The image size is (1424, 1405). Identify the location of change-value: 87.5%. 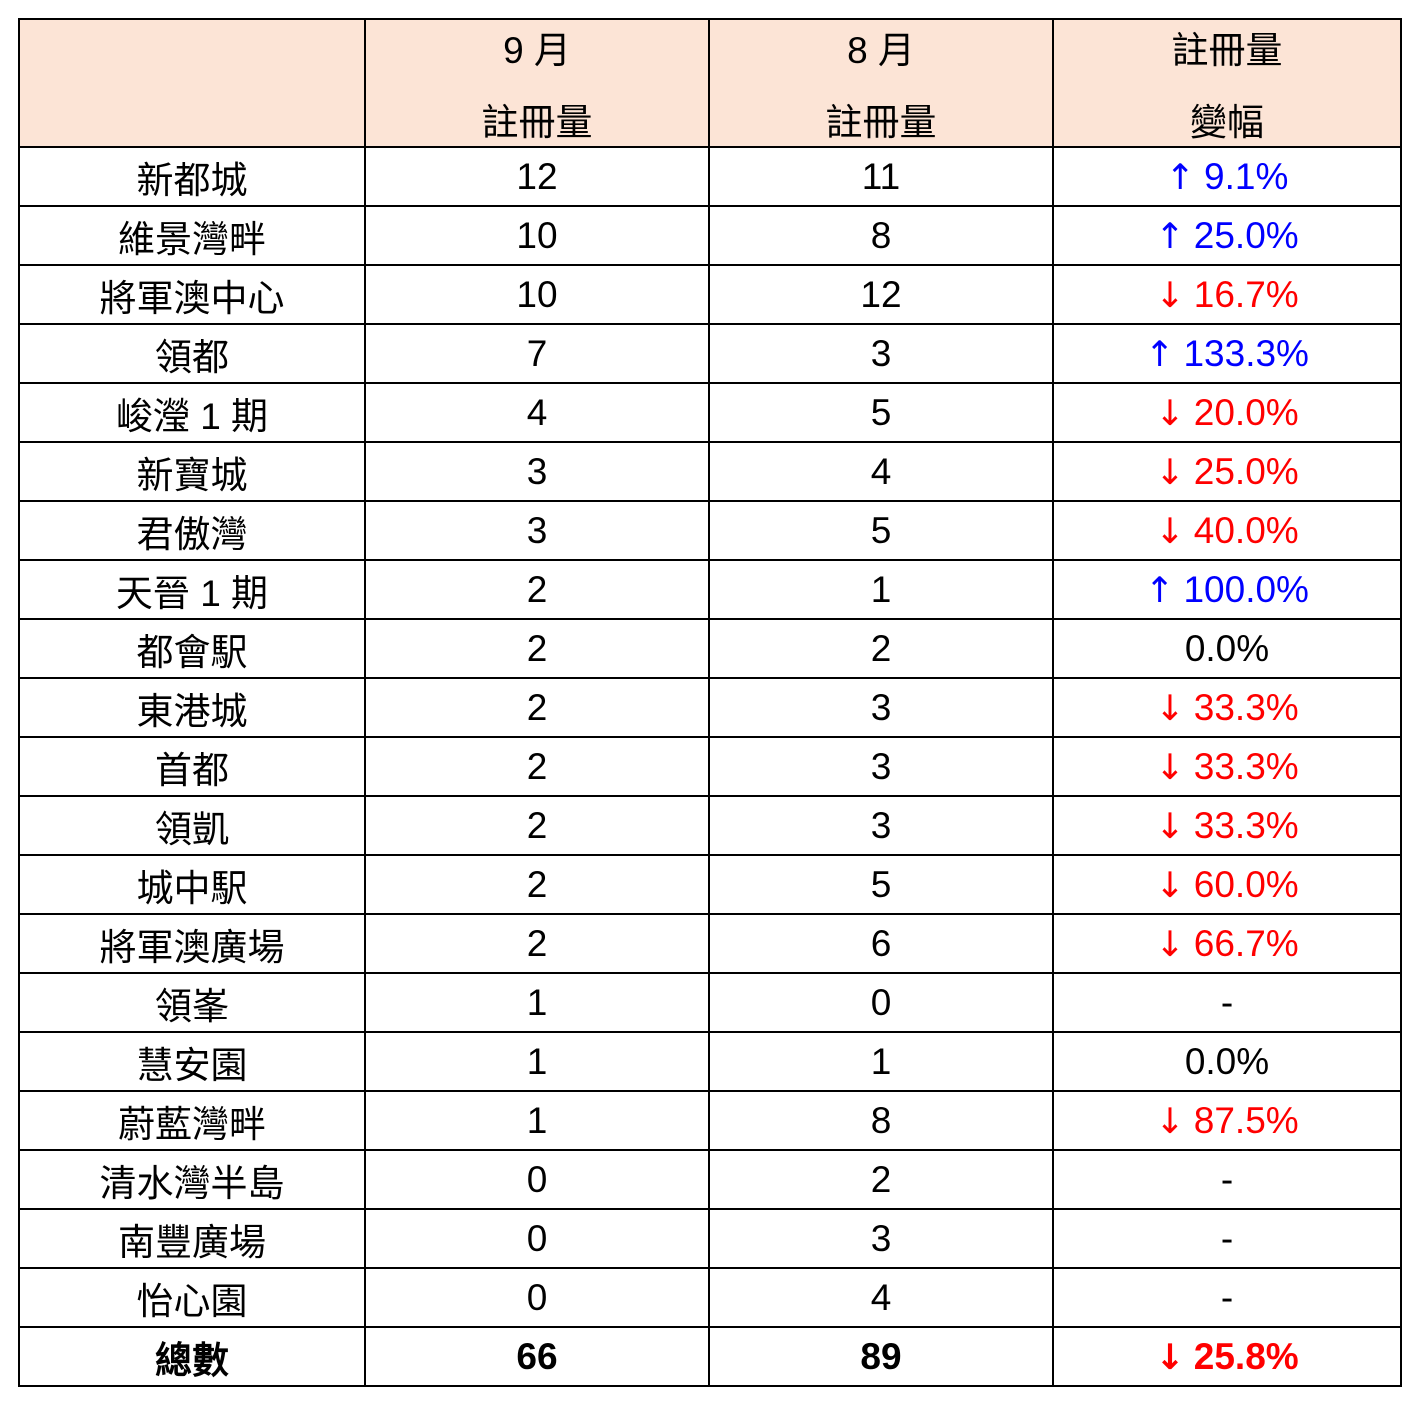
(1246, 1120).